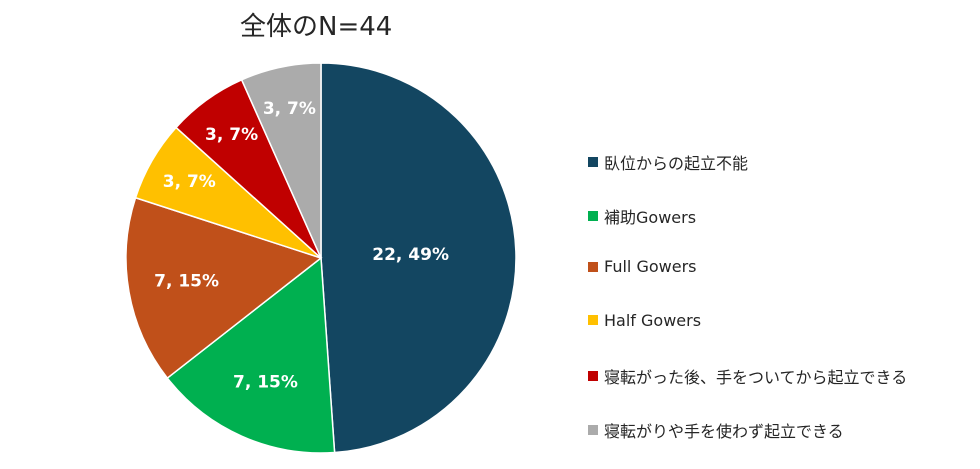  I want to click on legend-item-0: 臥位からの起立不能, so click(668, 162).